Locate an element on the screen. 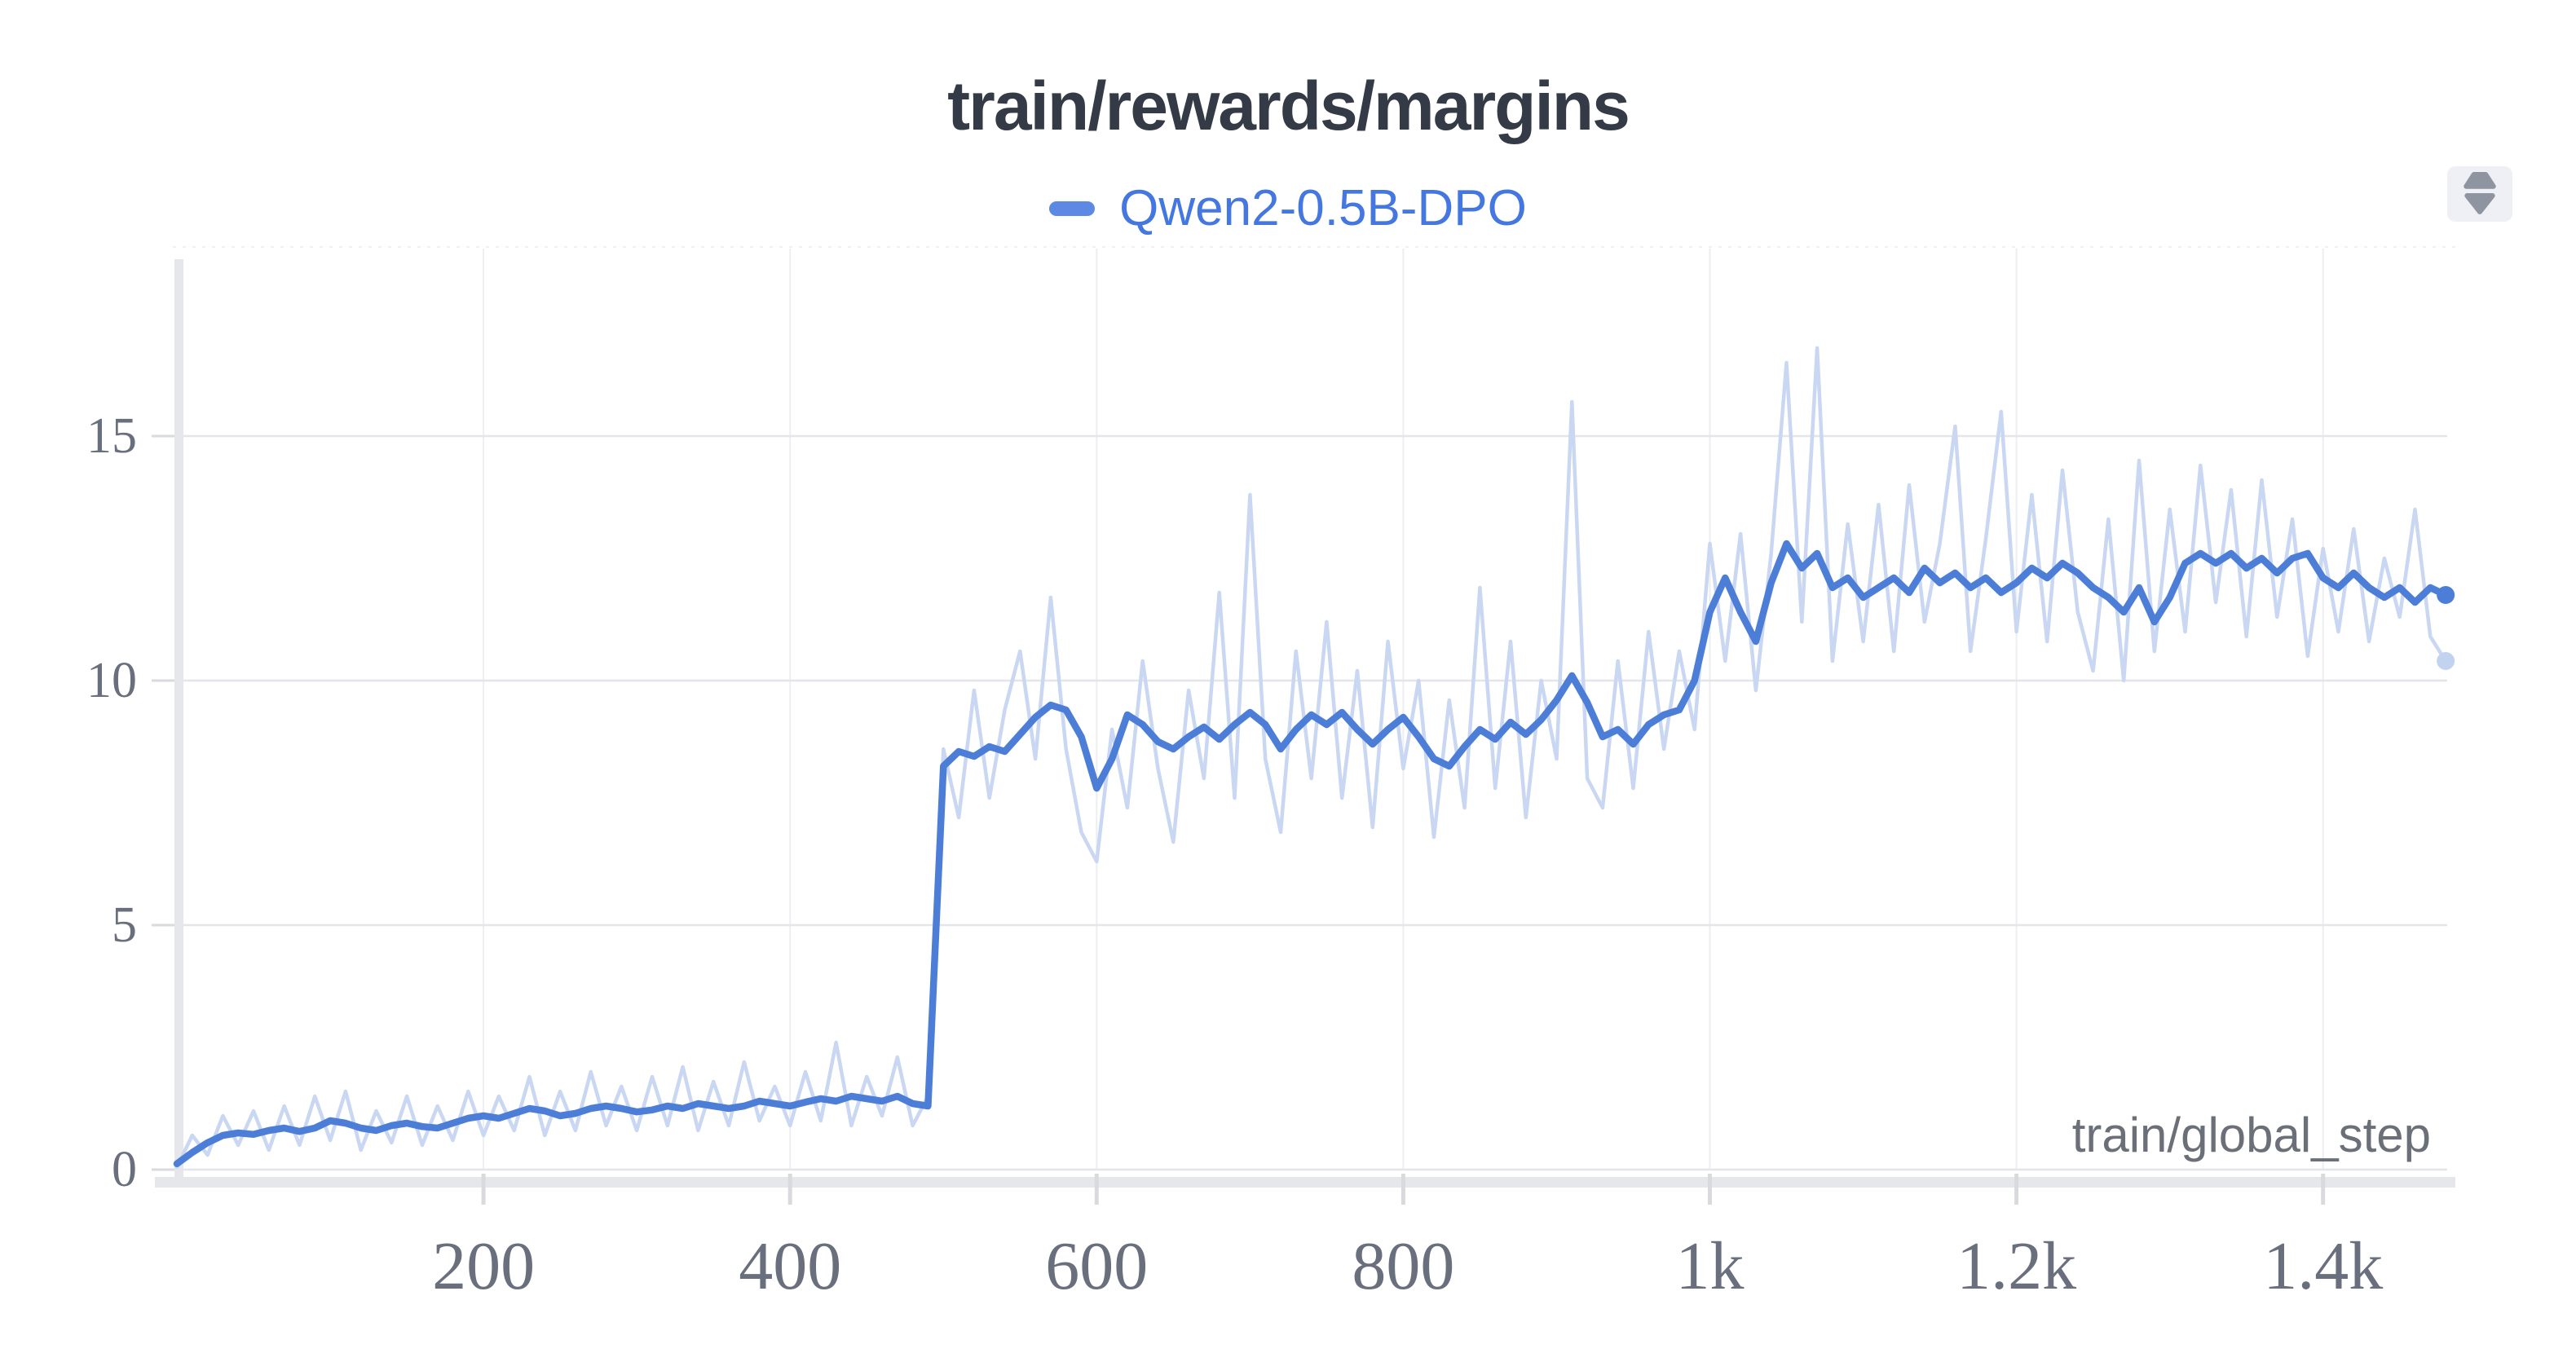 The height and width of the screenshot is (1353, 2576). y-tick-label: 15 is located at coordinates (111, 436).